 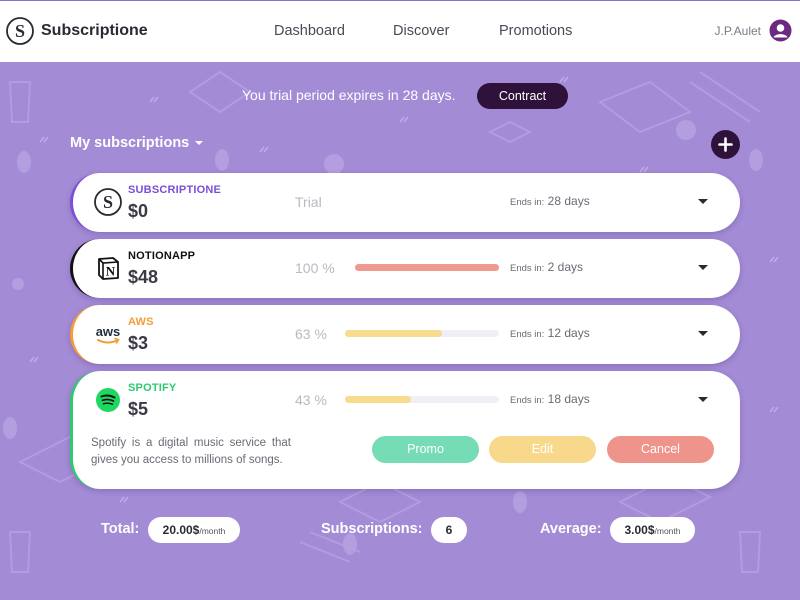 I want to click on subscription-name: SUBSCRIPTIONE, so click(x=175, y=190).